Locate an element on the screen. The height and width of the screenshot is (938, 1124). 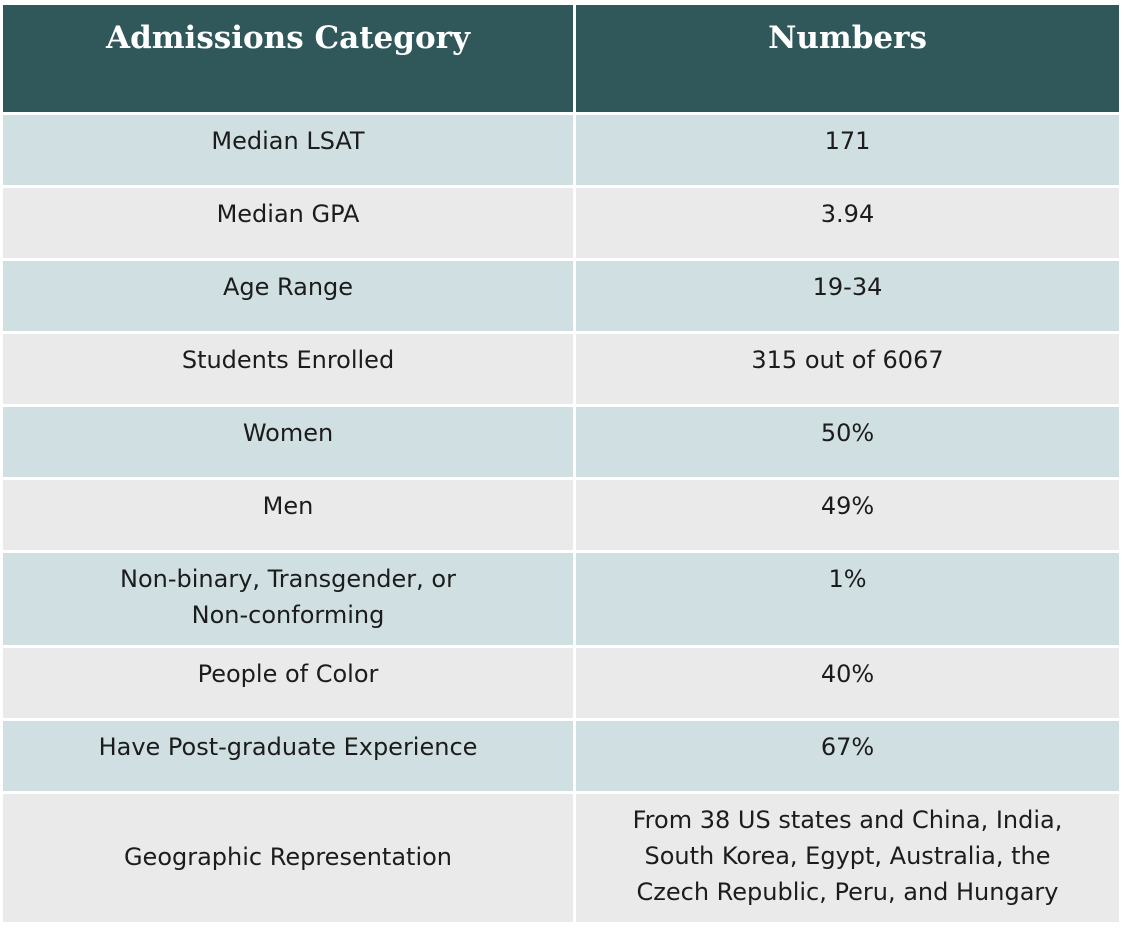
cell-number-median-lsat: 171 is located at coordinates (847, 150).